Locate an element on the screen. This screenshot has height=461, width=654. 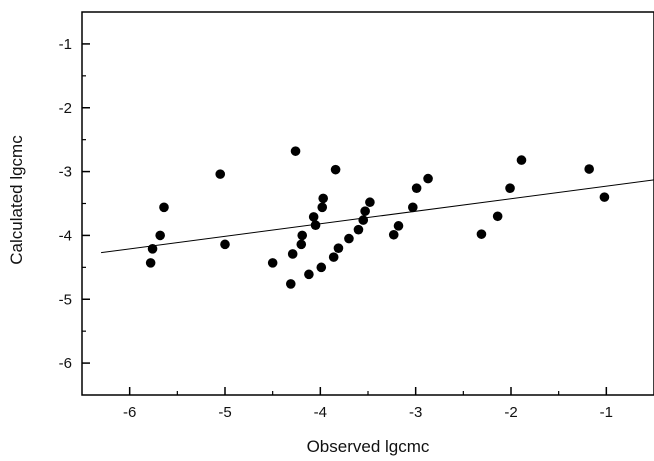
x-axis-title: Observed lgcmc is located at coordinates (368, 446).